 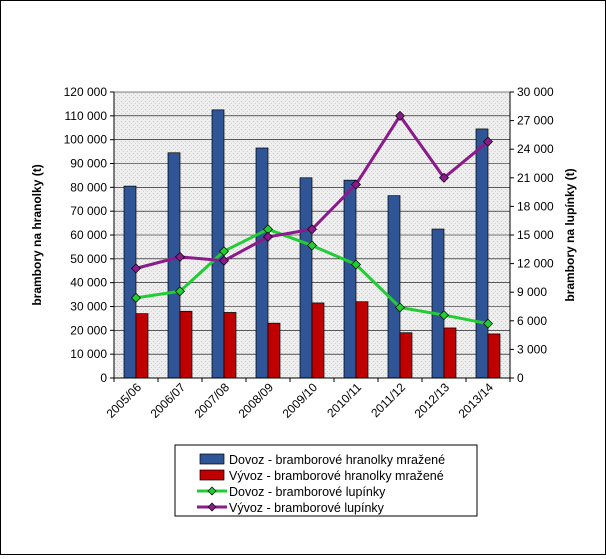 I want to click on legend-label: Vývoz - bramborové lupínky, so click(x=307, y=508).